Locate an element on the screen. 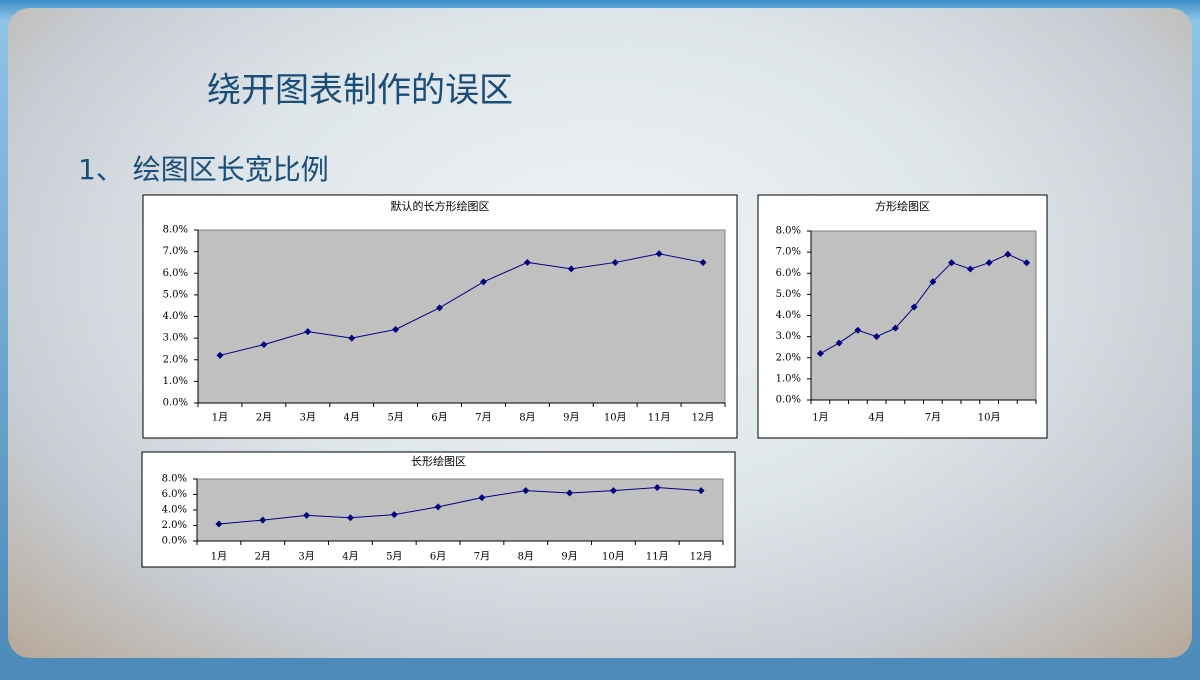 The image size is (1200, 680). chart-title: 默认的长方形绘图区 is located at coordinates (440, 206).